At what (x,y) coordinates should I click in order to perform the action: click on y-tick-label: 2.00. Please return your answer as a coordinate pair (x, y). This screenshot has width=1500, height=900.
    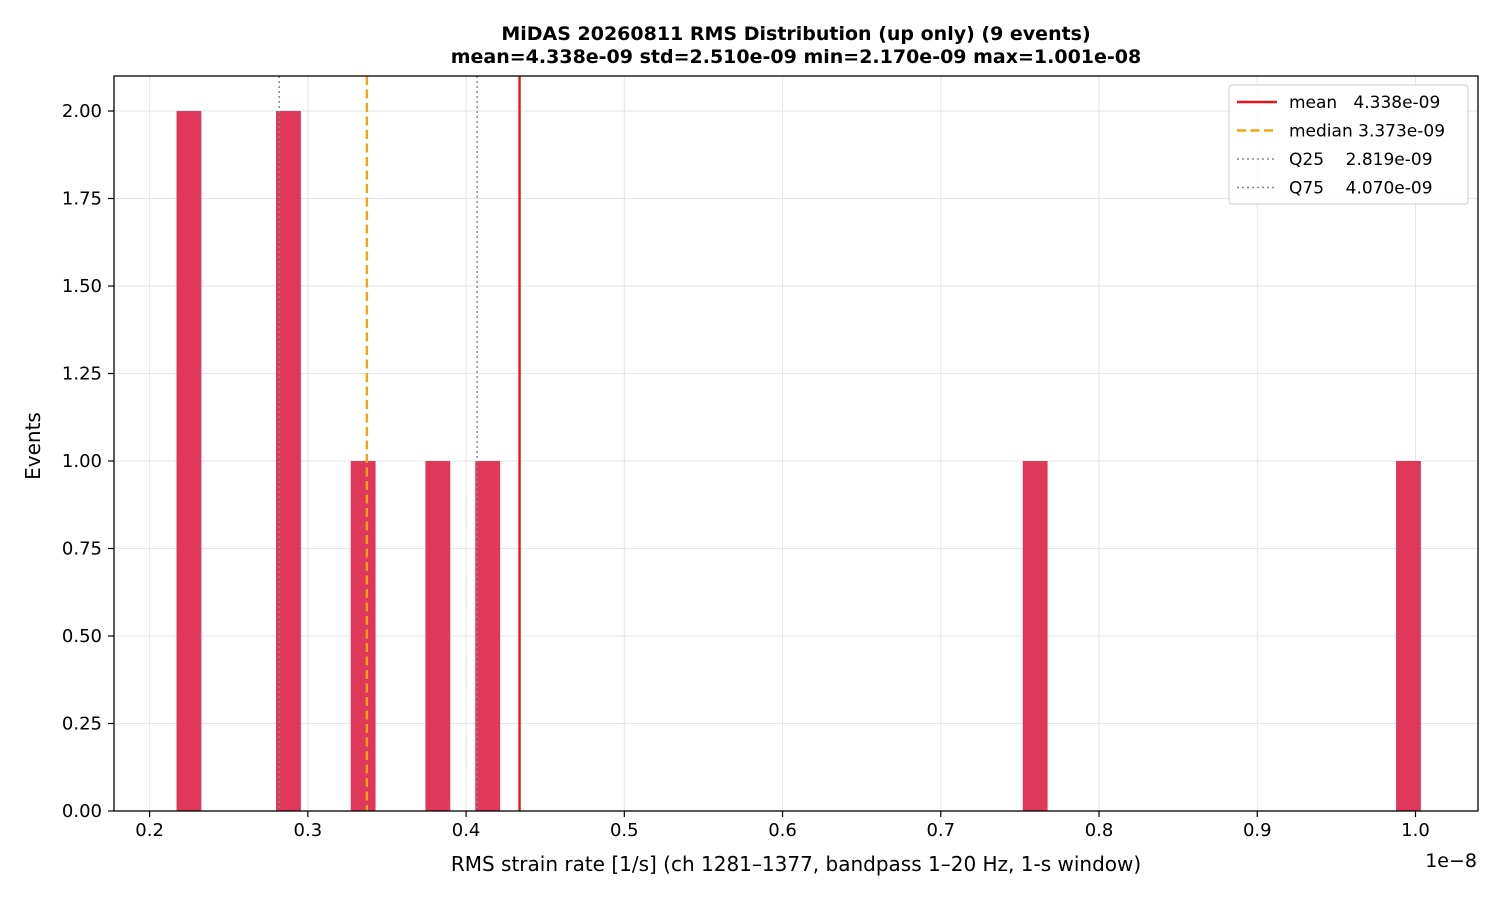
    Looking at the image, I should click on (82, 111).